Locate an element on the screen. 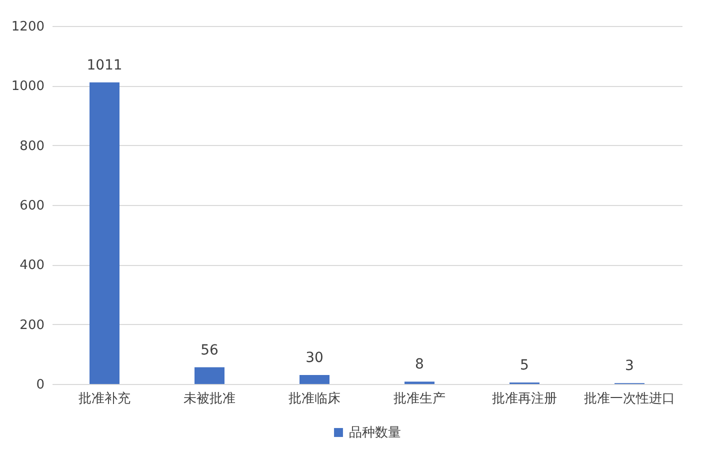 This screenshot has height=457, width=726. x-tick-label: 未被批准 is located at coordinates (210, 399).